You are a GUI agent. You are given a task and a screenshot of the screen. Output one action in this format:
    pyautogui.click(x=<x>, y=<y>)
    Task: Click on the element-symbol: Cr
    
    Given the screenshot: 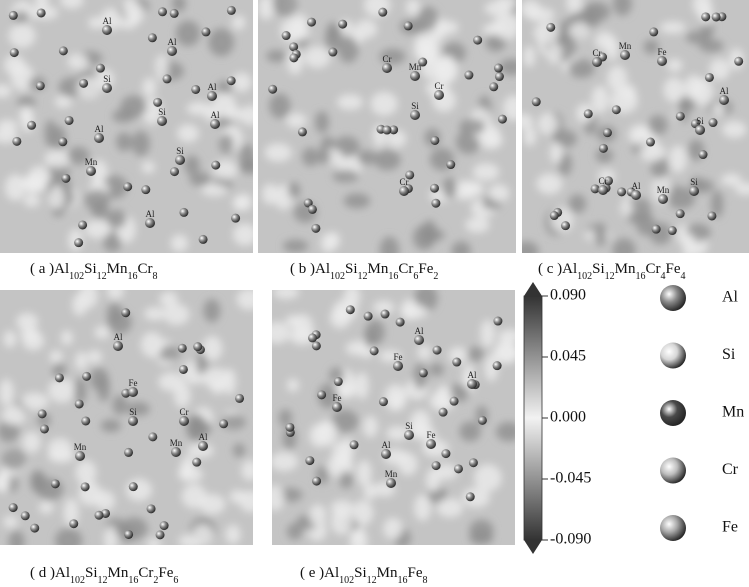 What is the action you would take?
    pyautogui.click(x=405, y=269)
    